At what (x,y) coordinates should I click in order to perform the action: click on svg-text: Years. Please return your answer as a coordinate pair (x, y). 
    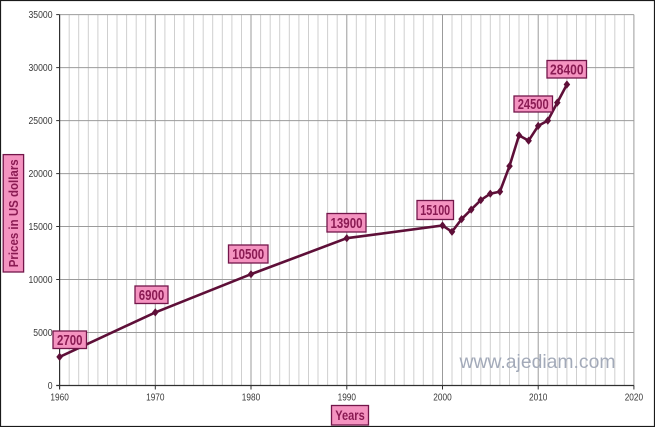
    Looking at the image, I should click on (350, 415).